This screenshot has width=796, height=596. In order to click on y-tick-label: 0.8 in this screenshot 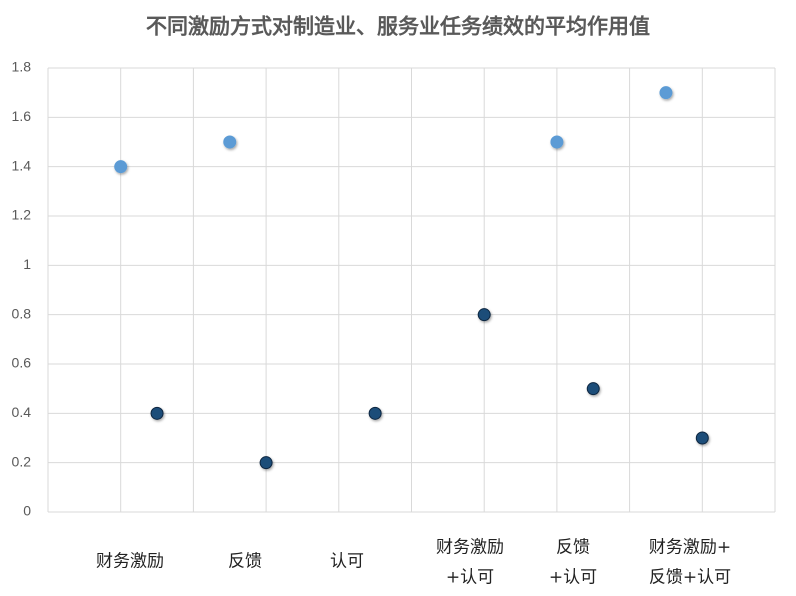, I will do `click(22, 313)`.